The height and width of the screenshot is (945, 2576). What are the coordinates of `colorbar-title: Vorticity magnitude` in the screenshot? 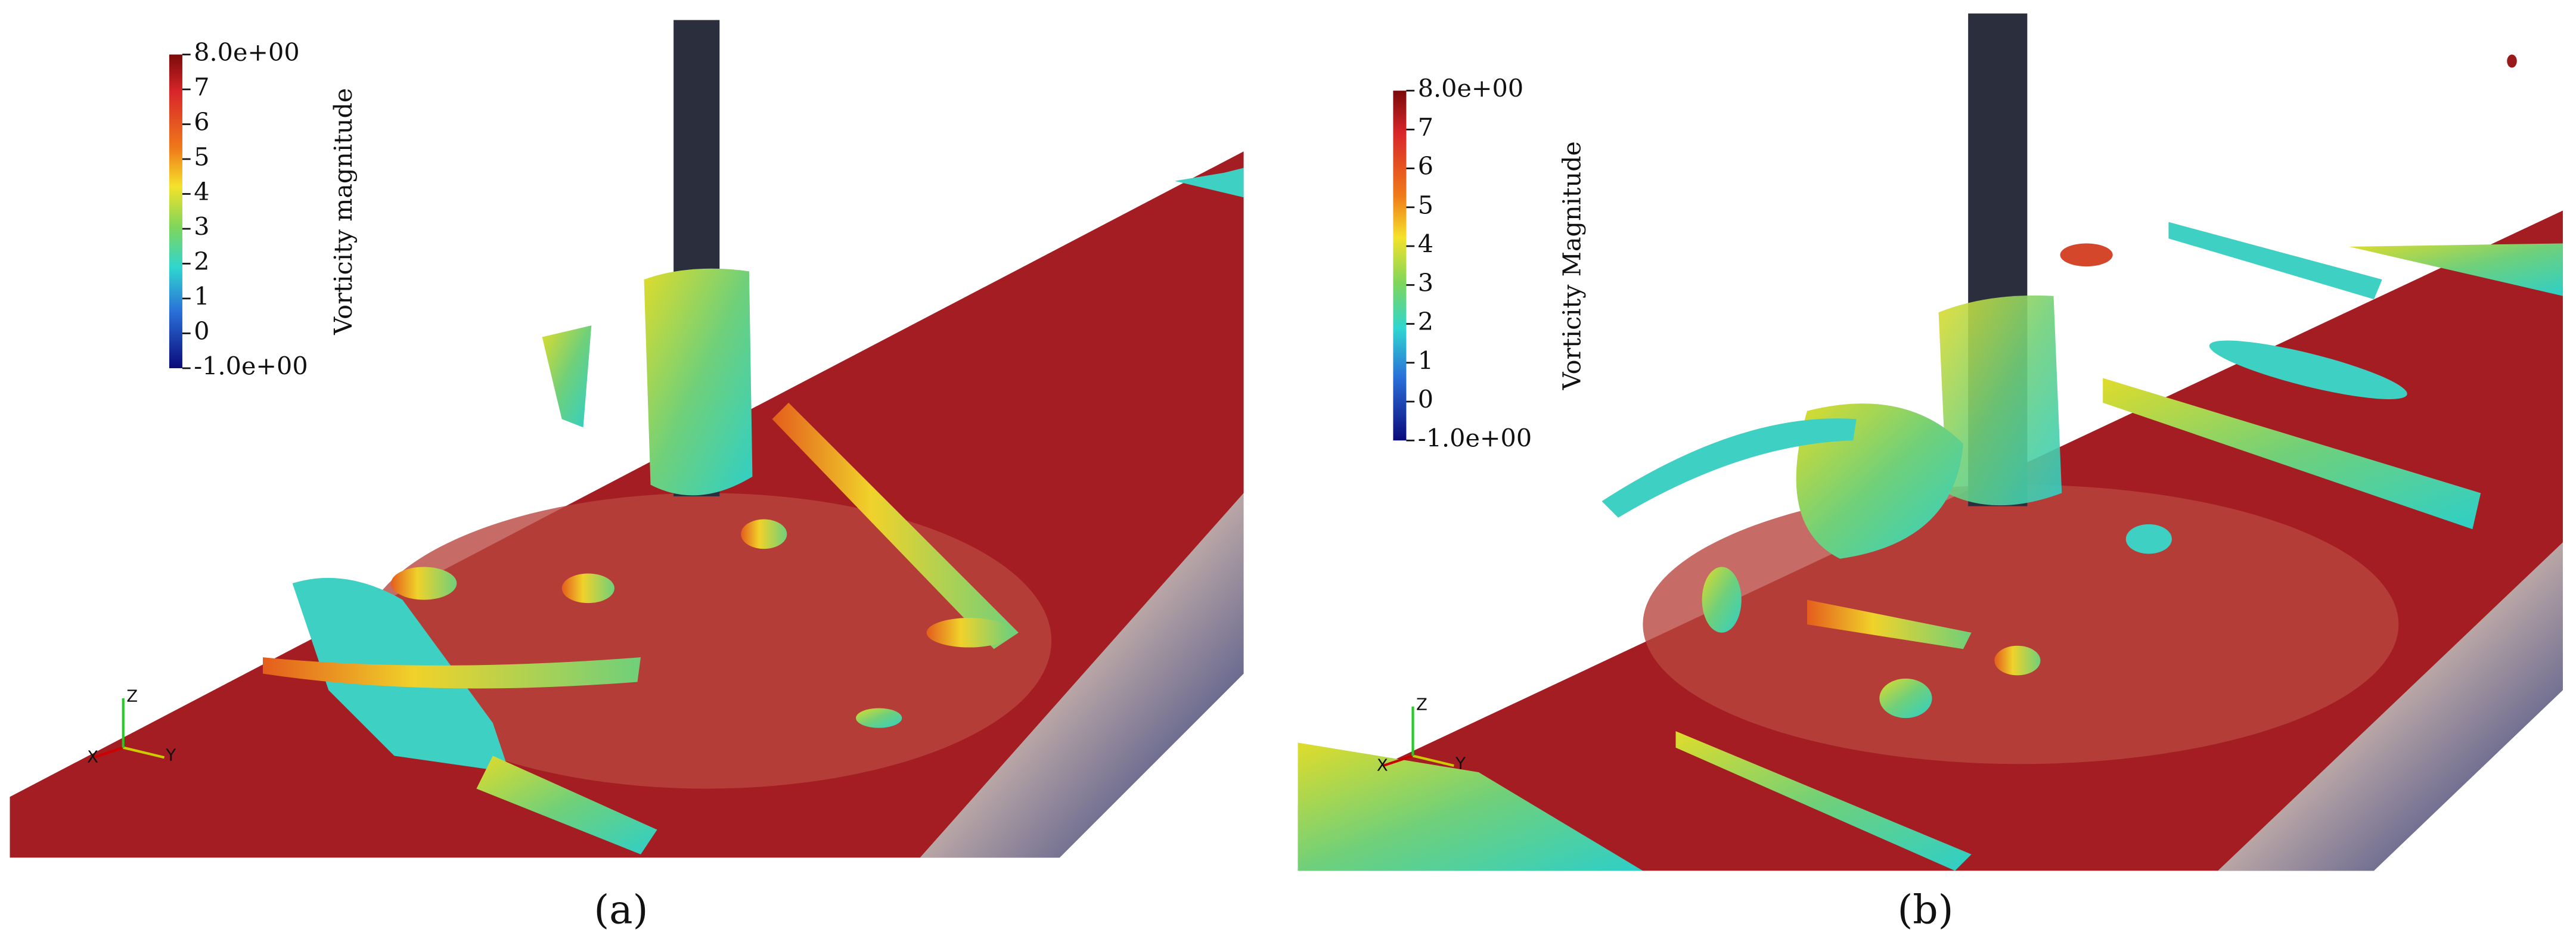 It's located at (343, 212).